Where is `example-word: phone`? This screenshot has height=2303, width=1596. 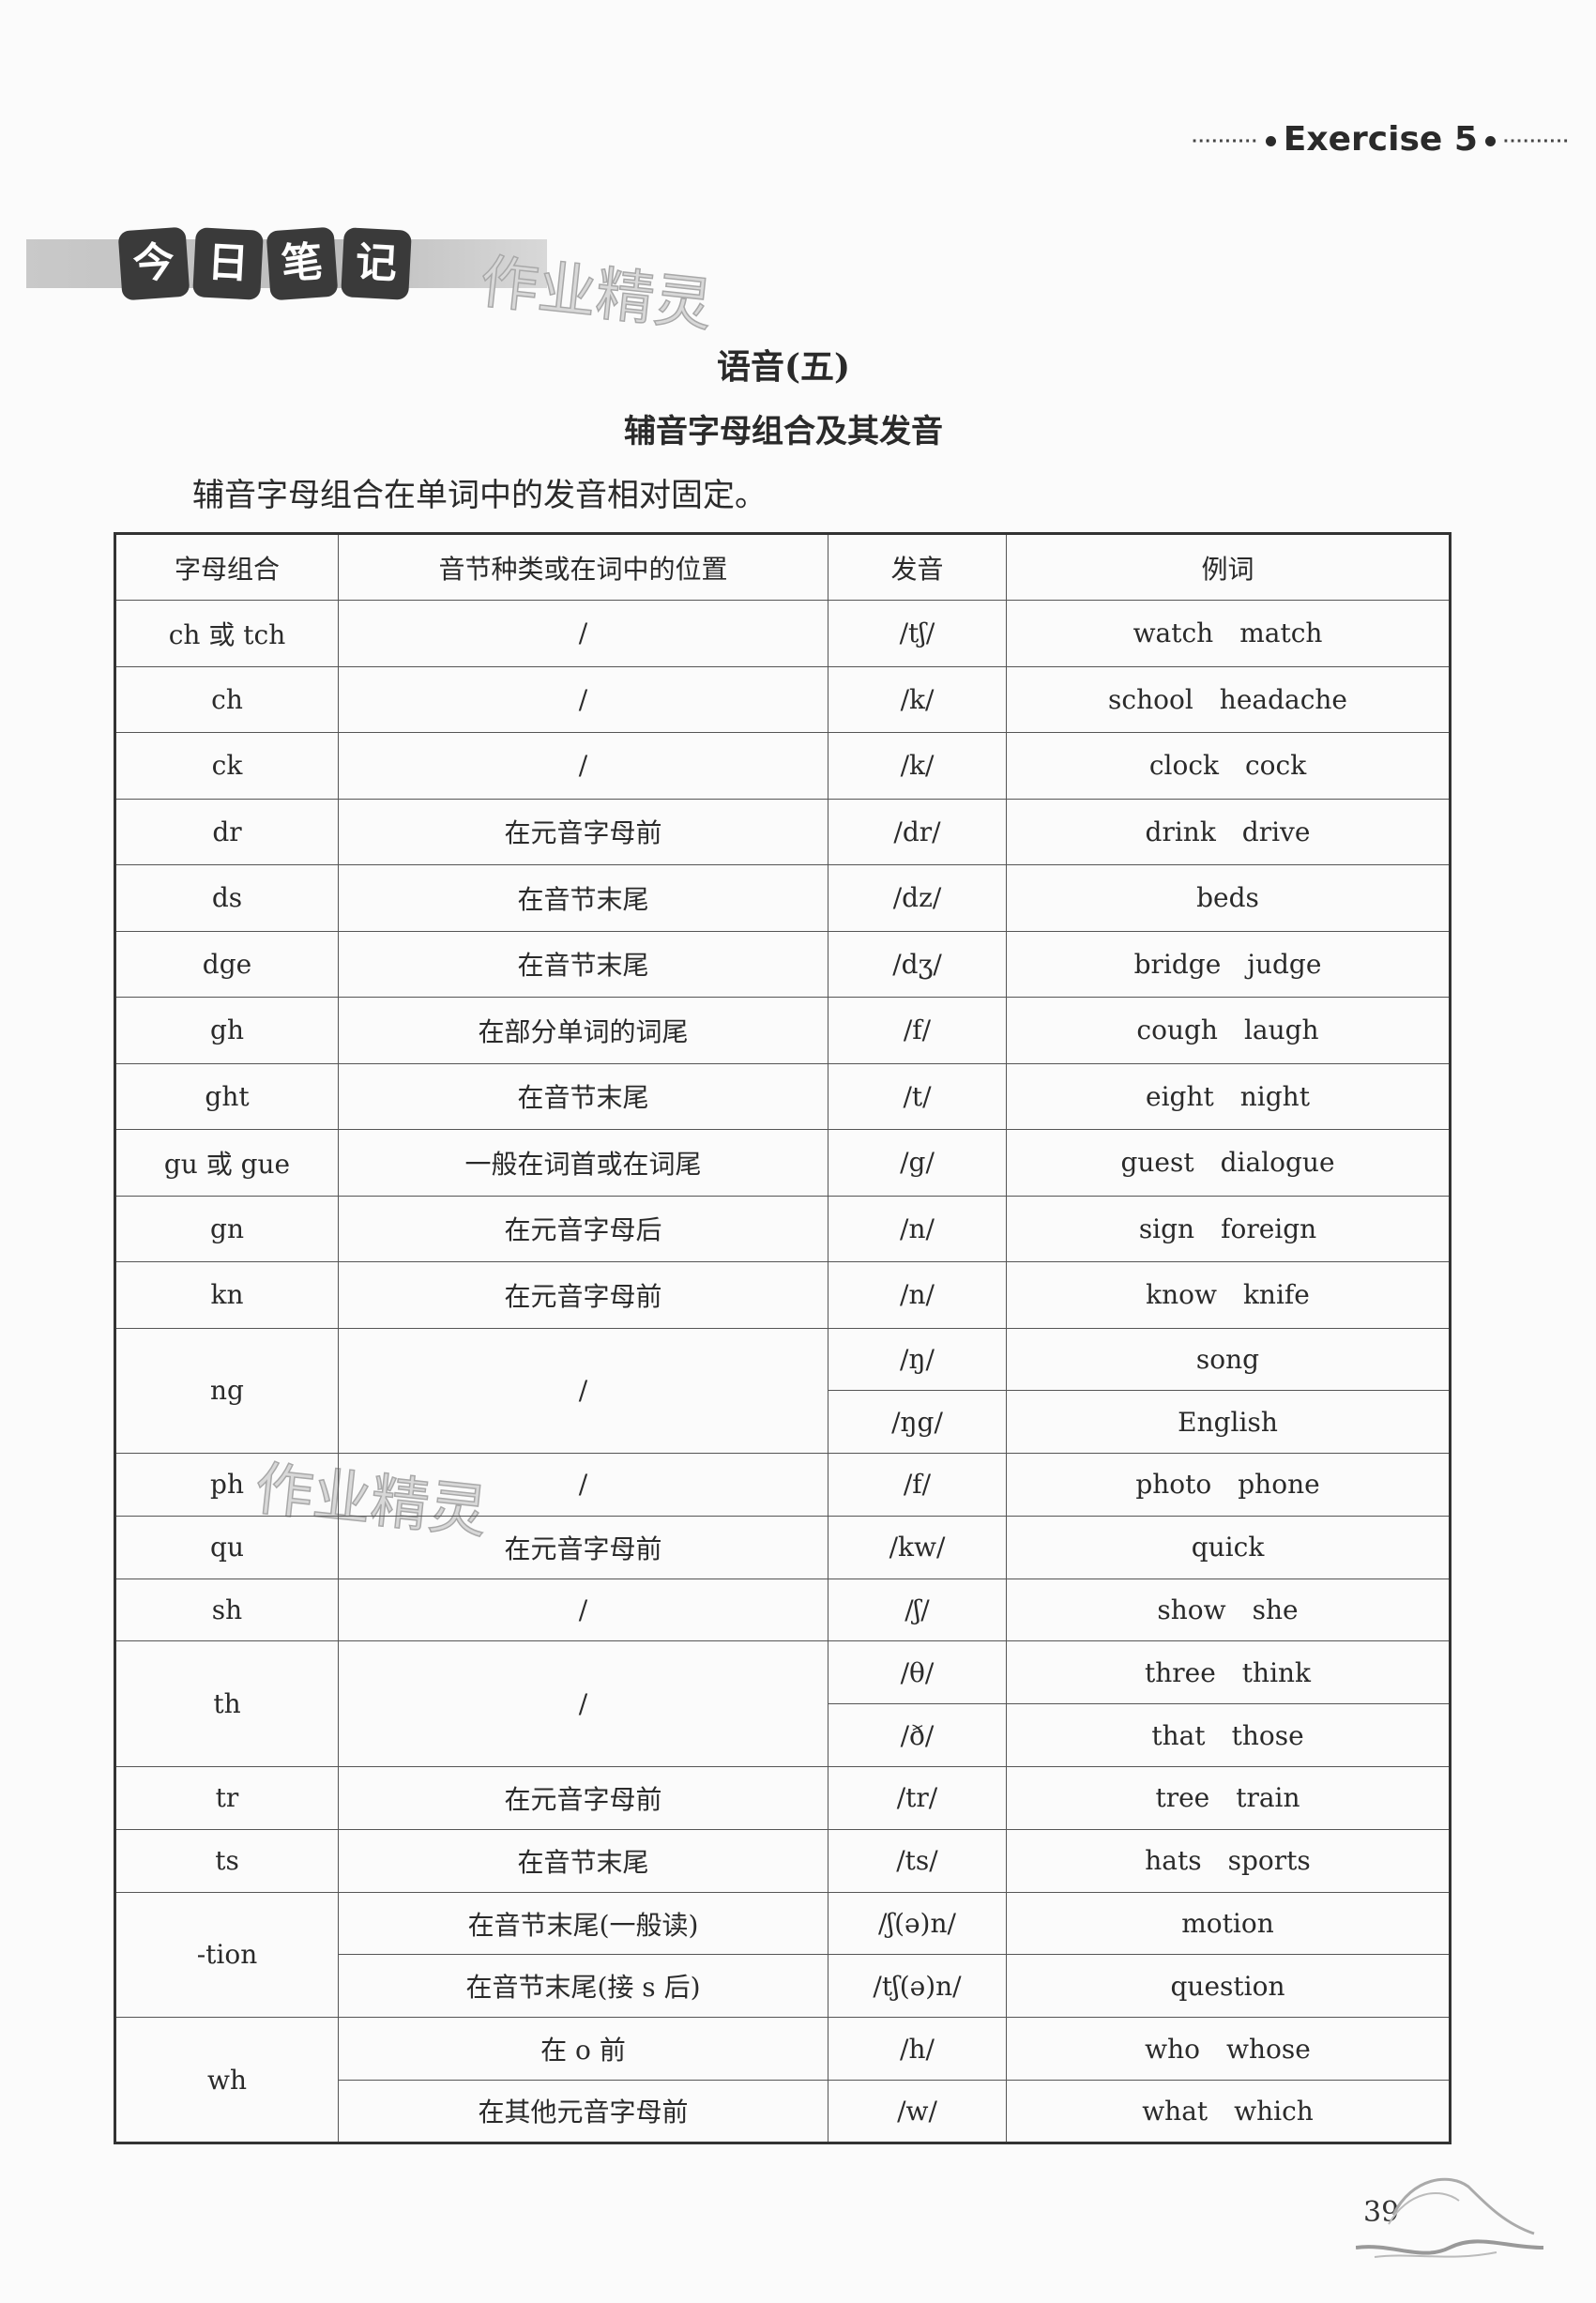
example-word: phone is located at coordinates (1279, 1485).